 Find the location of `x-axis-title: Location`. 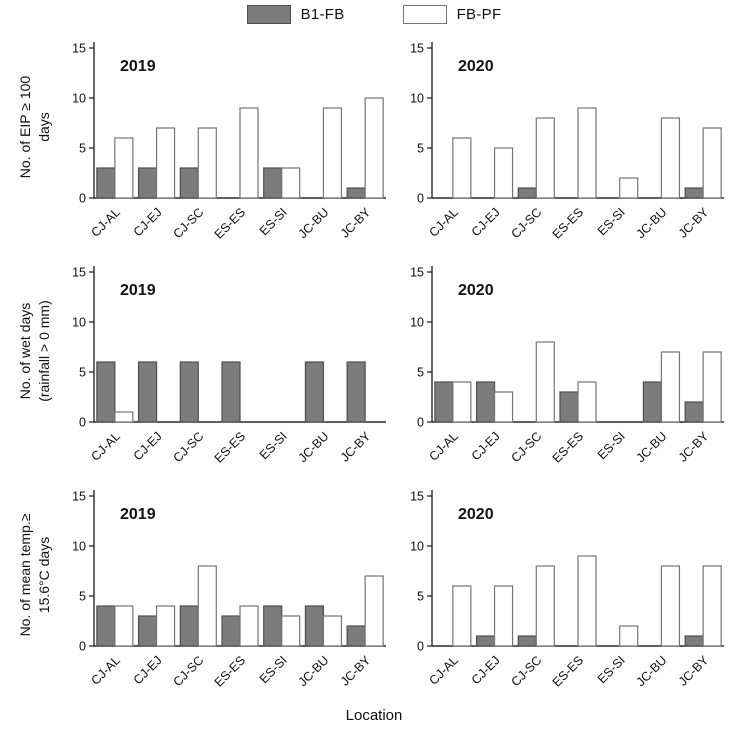

x-axis-title: Location is located at coordinates (374, 715).